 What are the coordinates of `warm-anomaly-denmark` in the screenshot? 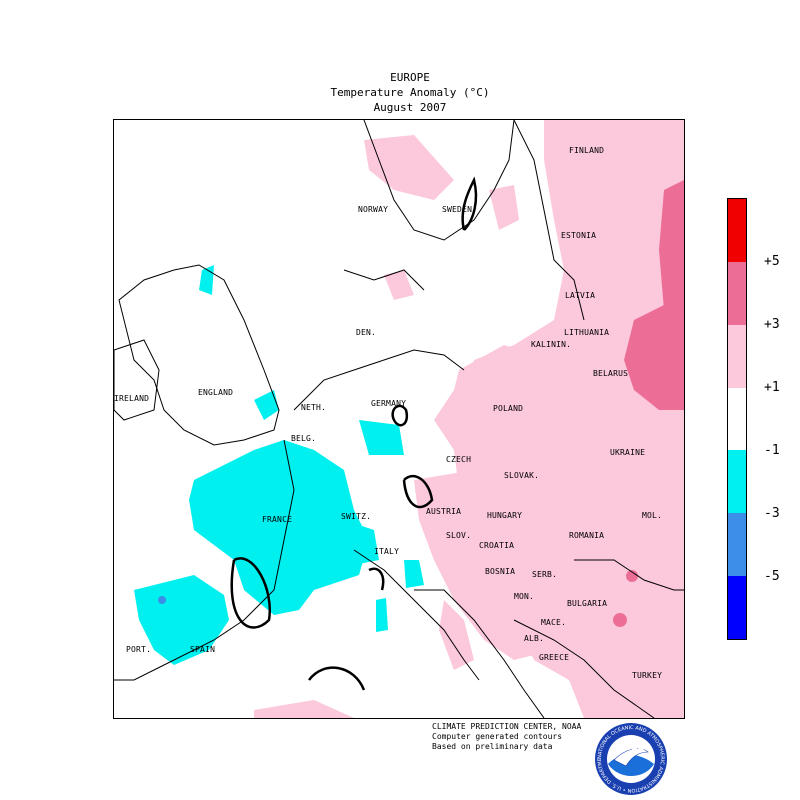 It's located at (399, 285).